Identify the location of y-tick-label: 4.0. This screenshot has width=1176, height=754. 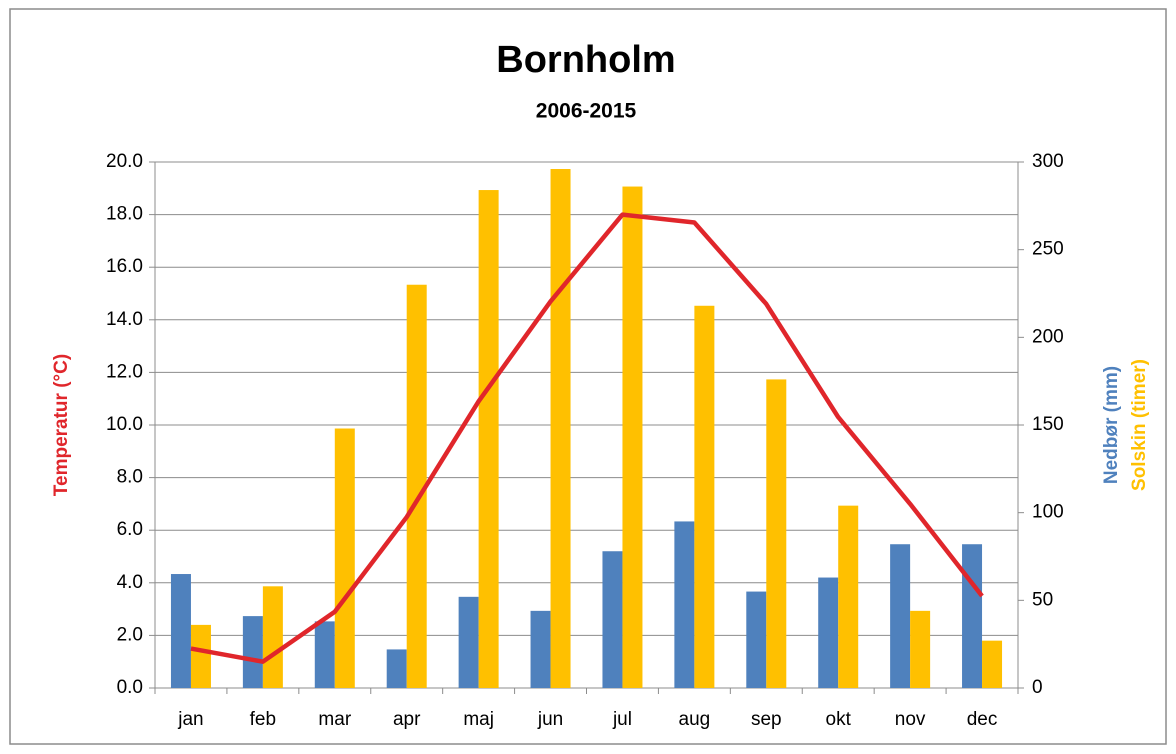
(130, 582).